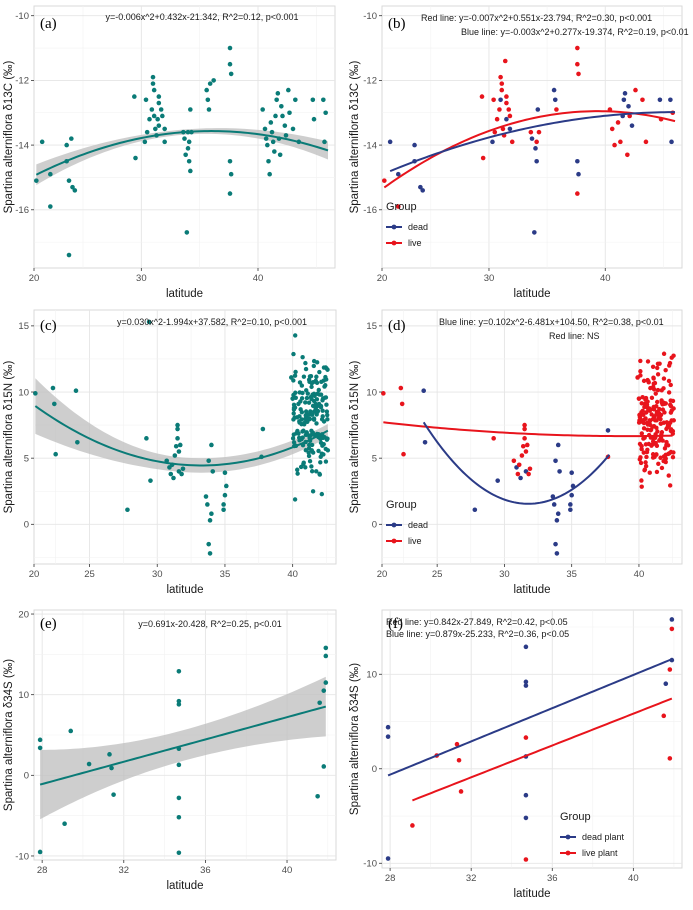  I want to click on y-tick-label: 0, so click(26, 525).